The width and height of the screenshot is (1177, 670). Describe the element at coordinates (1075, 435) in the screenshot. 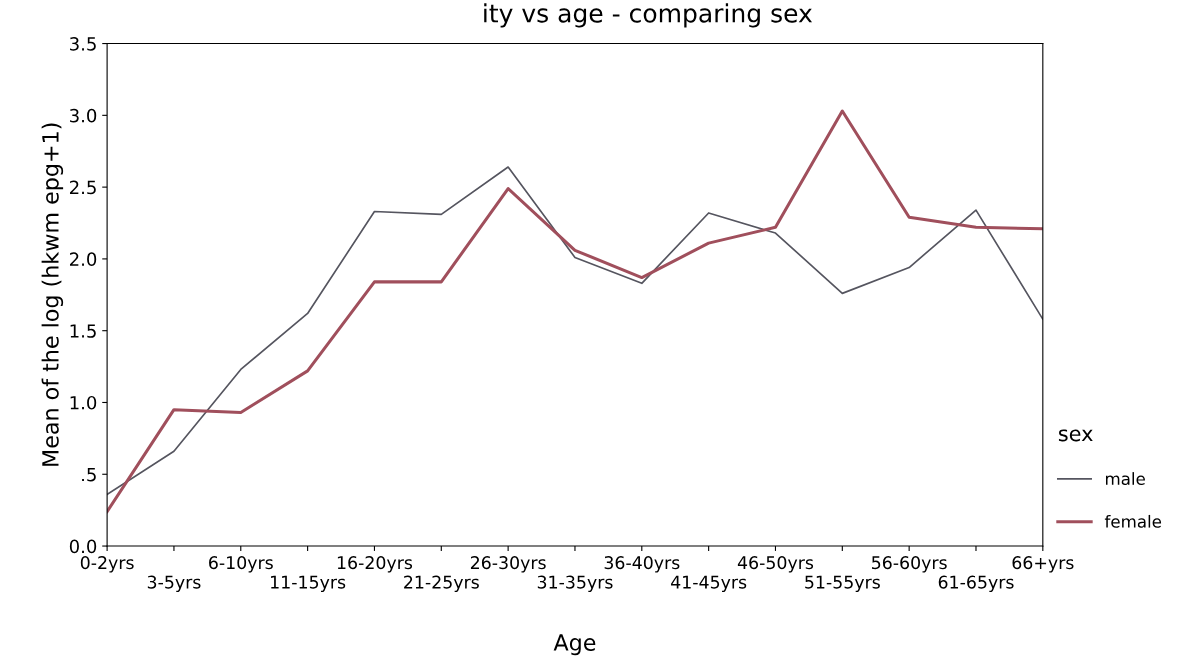

I see `legend-title: sex` at that location.